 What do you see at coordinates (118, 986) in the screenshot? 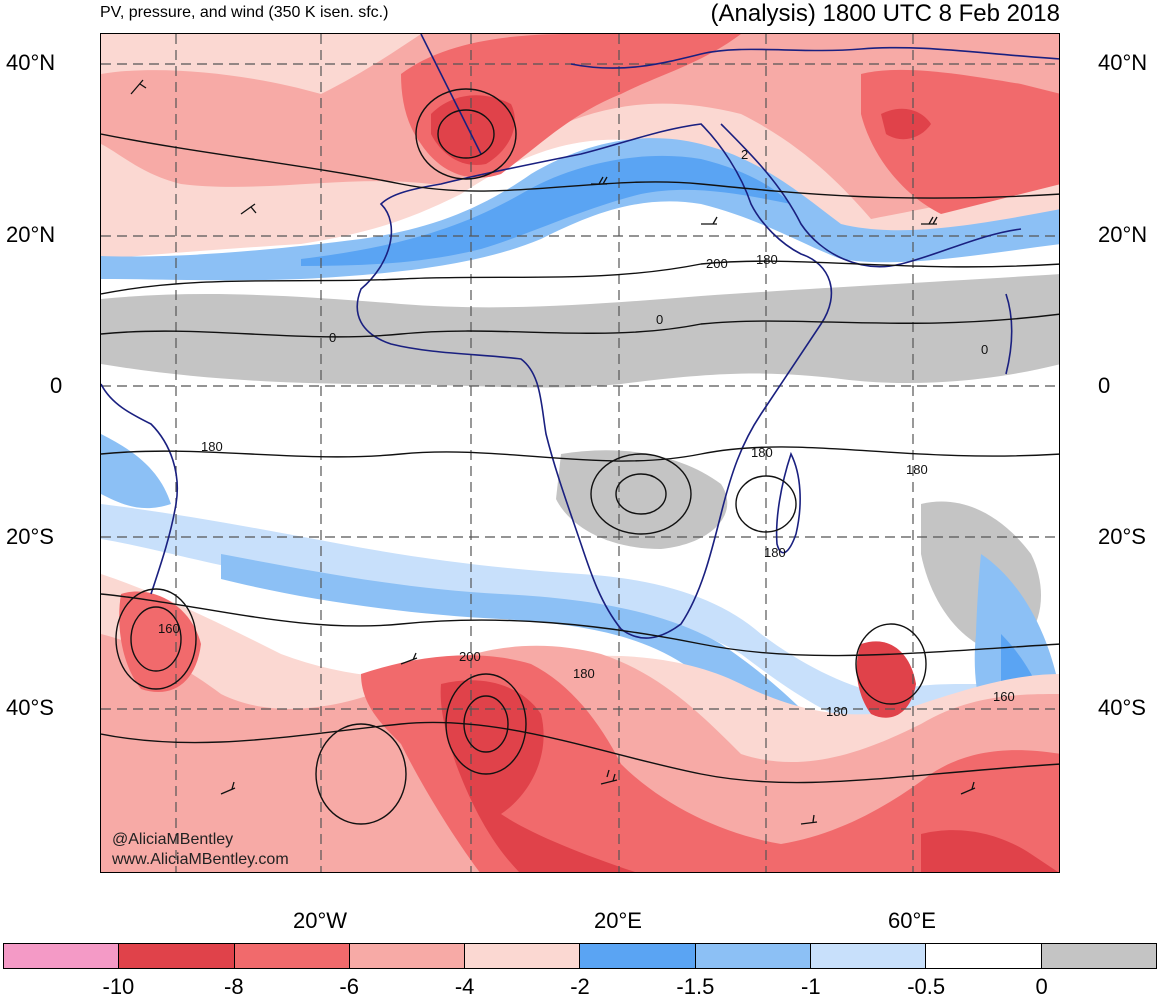
I see `colorbar-tick-label: -10` at bounding box center [118, 986].